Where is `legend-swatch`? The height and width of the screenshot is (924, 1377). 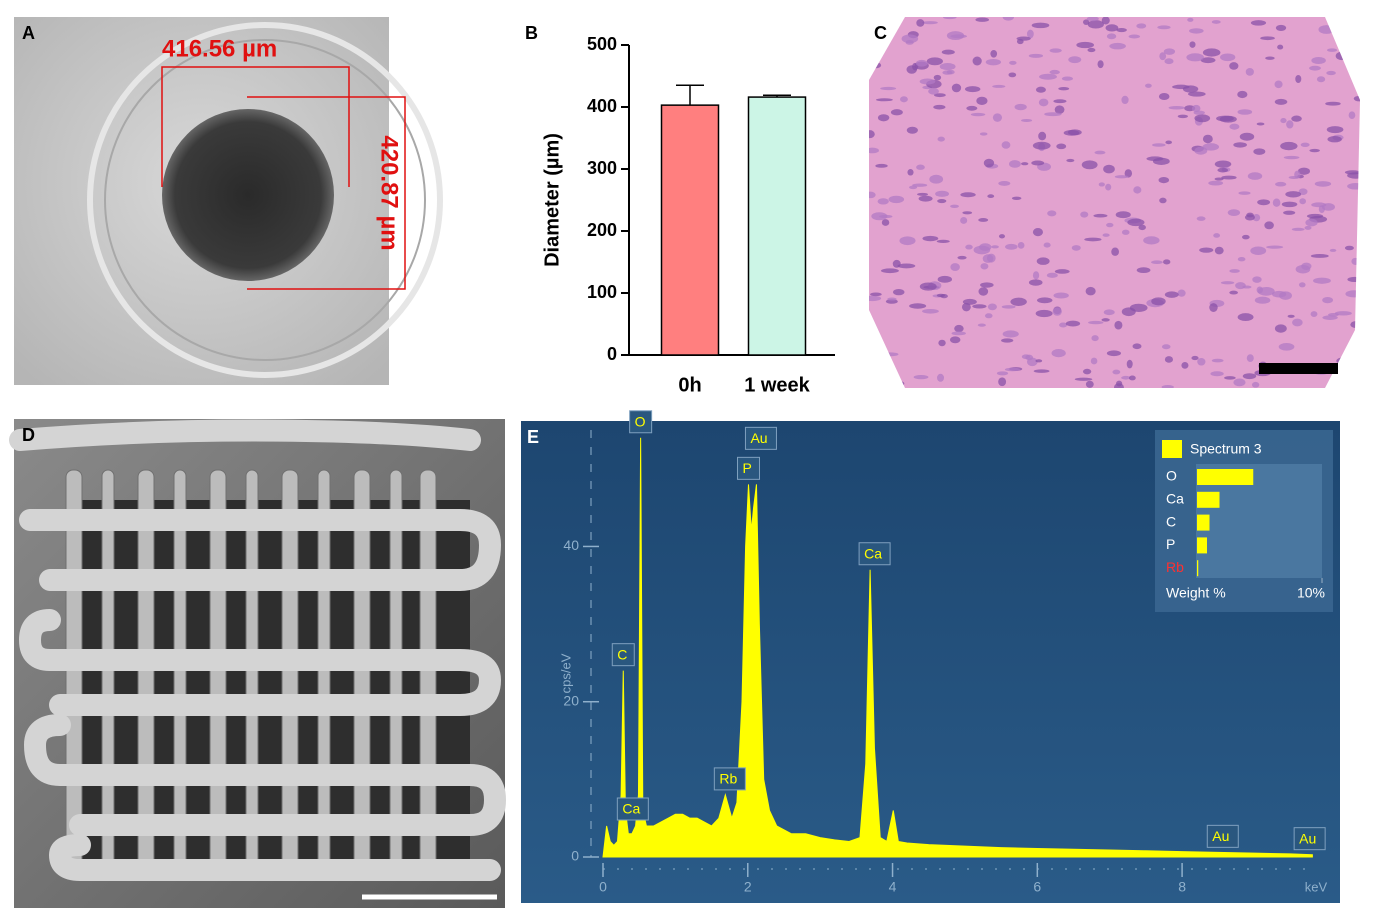 legend-swatch is located at coordinates (1172, 449).